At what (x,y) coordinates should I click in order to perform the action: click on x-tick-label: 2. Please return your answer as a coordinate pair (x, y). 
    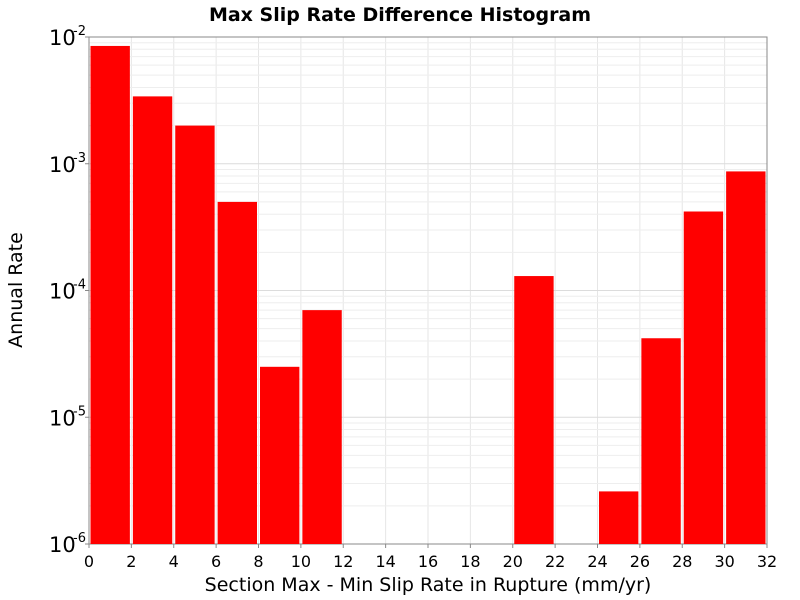
    Looking at the image, I should click on (131, 561).